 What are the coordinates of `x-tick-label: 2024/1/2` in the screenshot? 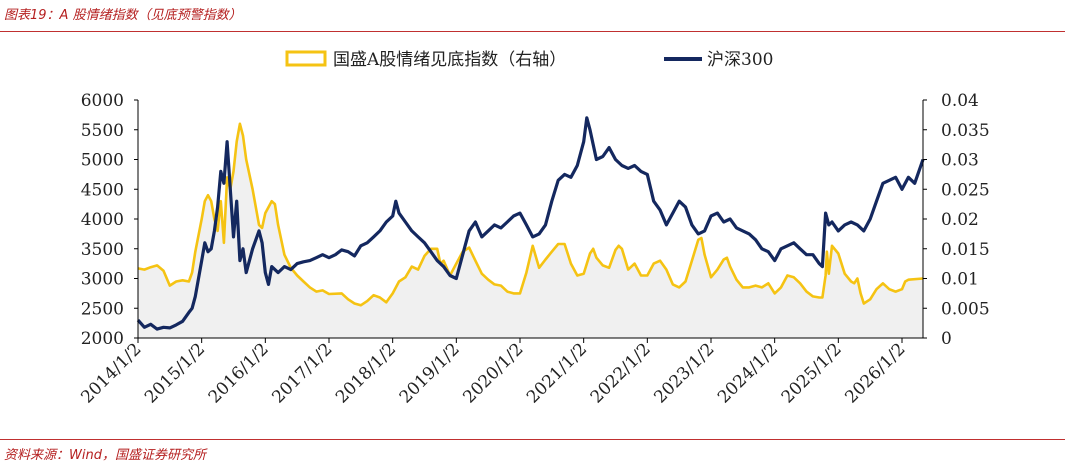 It's located at (748, 373).